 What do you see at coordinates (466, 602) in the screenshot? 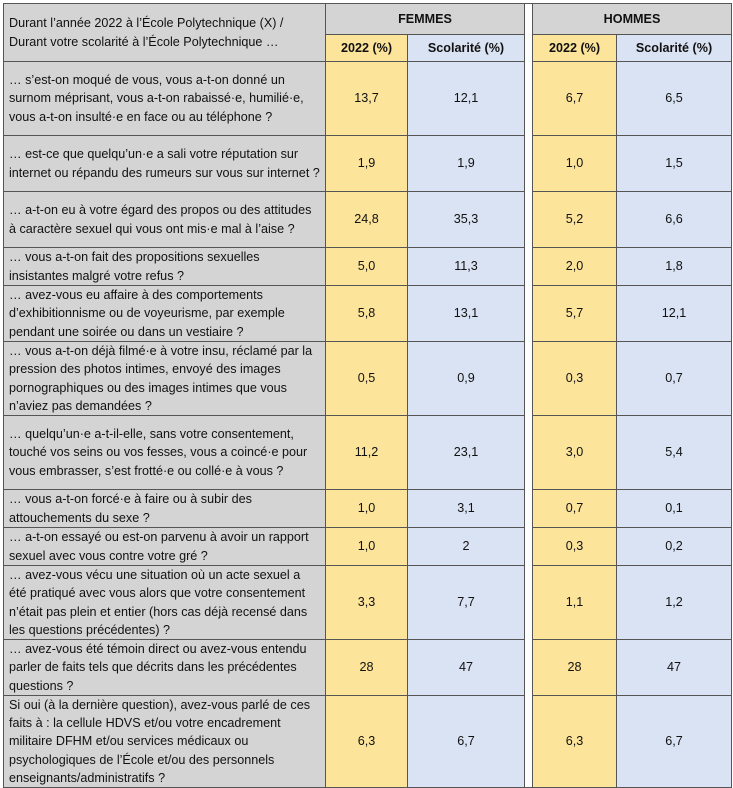
I see `women-scolarite-value: 7,7` at bounding box center [466, 602].